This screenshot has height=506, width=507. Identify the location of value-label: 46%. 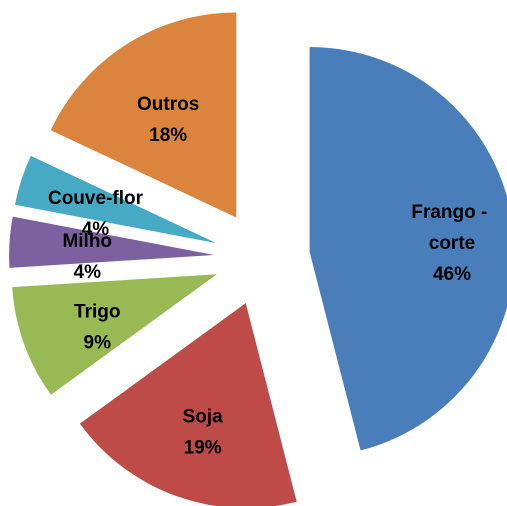
(452, 274).